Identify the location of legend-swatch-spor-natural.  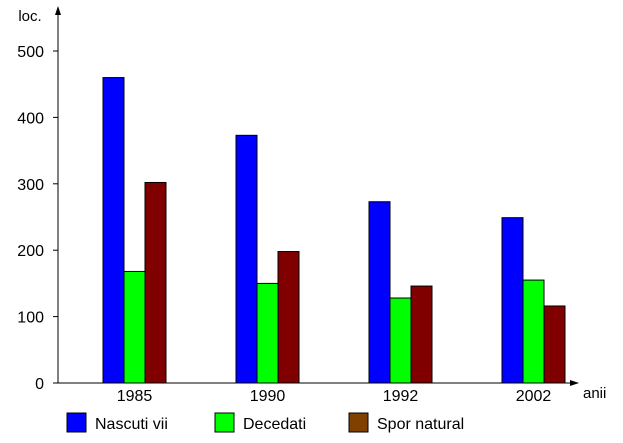
(358, 422).